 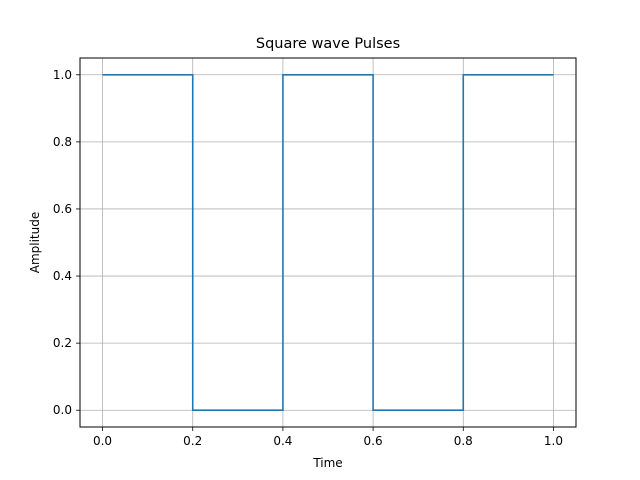 What do you see at coordinates (463, 441) in the screenshot?
I see `x-tick-label: 0.8` at bounding box center [463, 441].